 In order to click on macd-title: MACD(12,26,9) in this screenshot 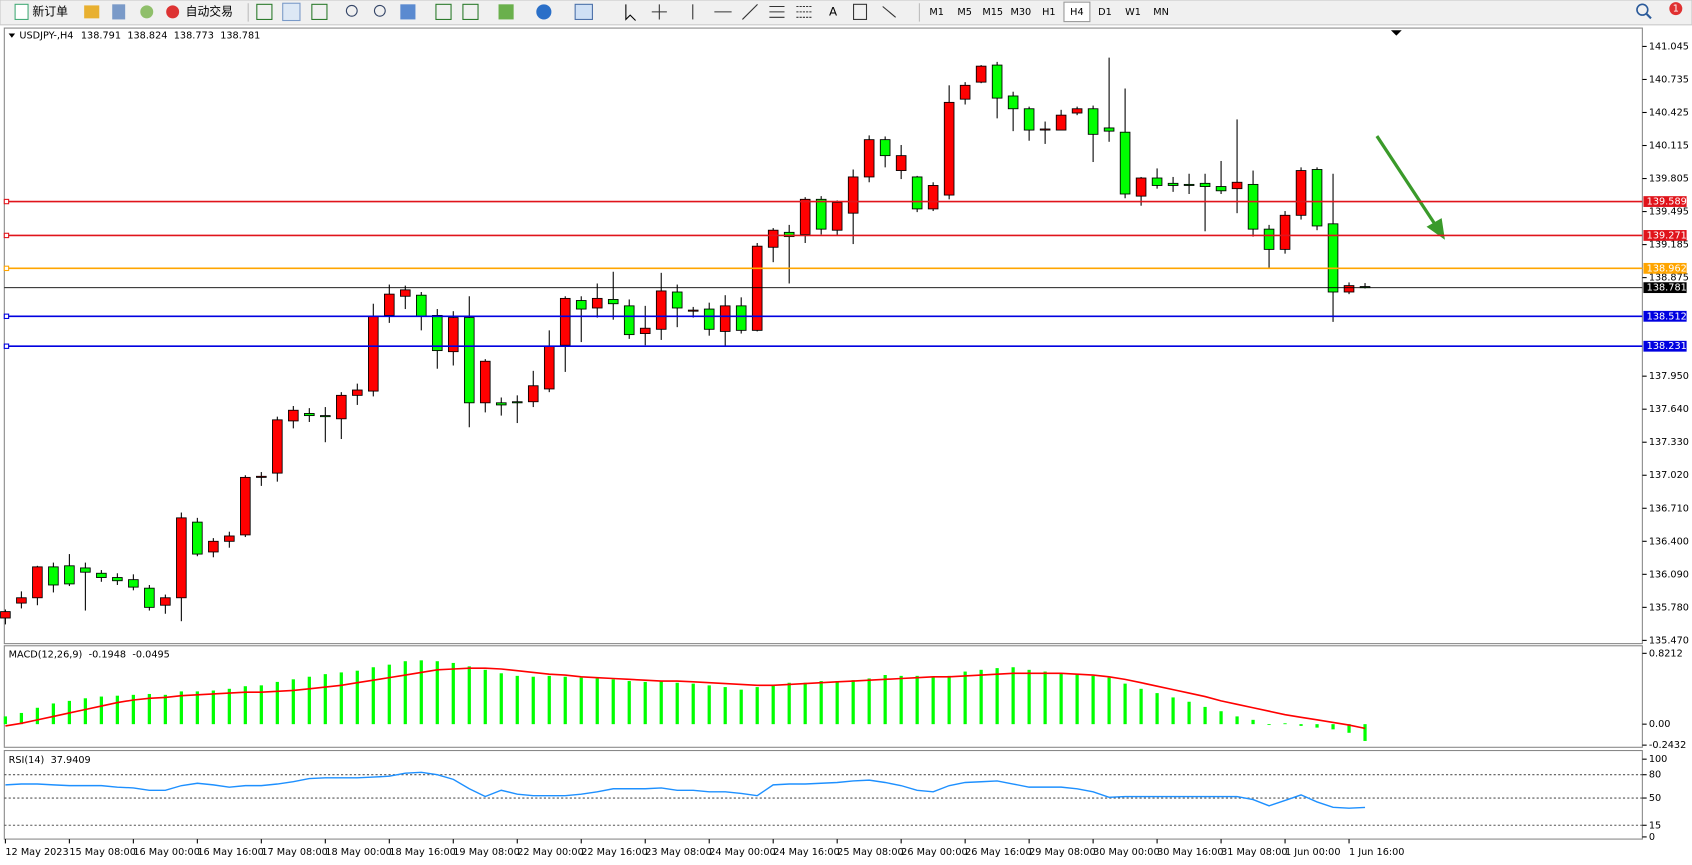, I will do `click(46, 654)`.